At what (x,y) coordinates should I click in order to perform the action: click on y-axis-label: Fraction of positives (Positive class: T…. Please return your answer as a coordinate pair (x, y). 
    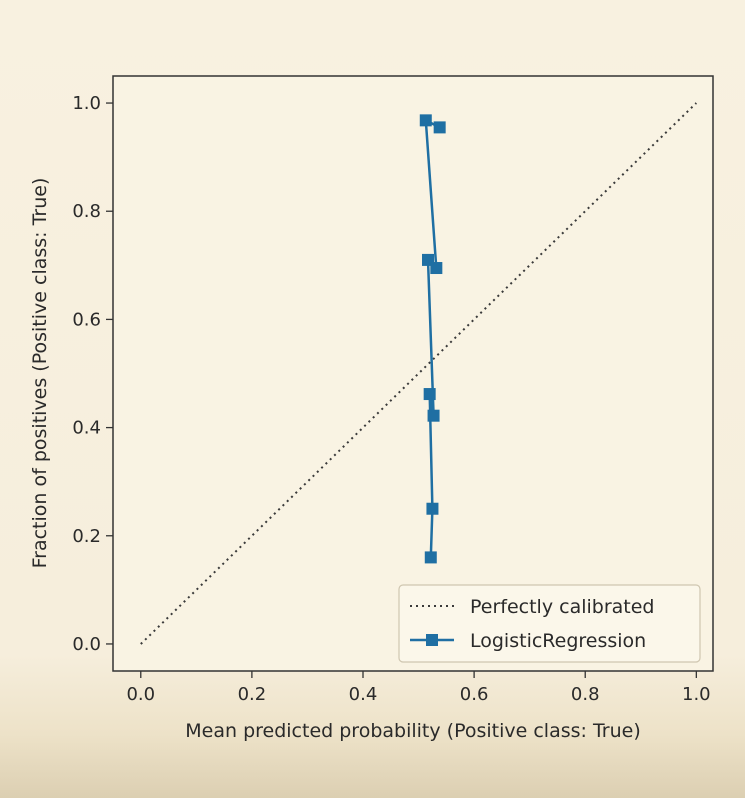
    Looking at the image, I should click on (40, 373).